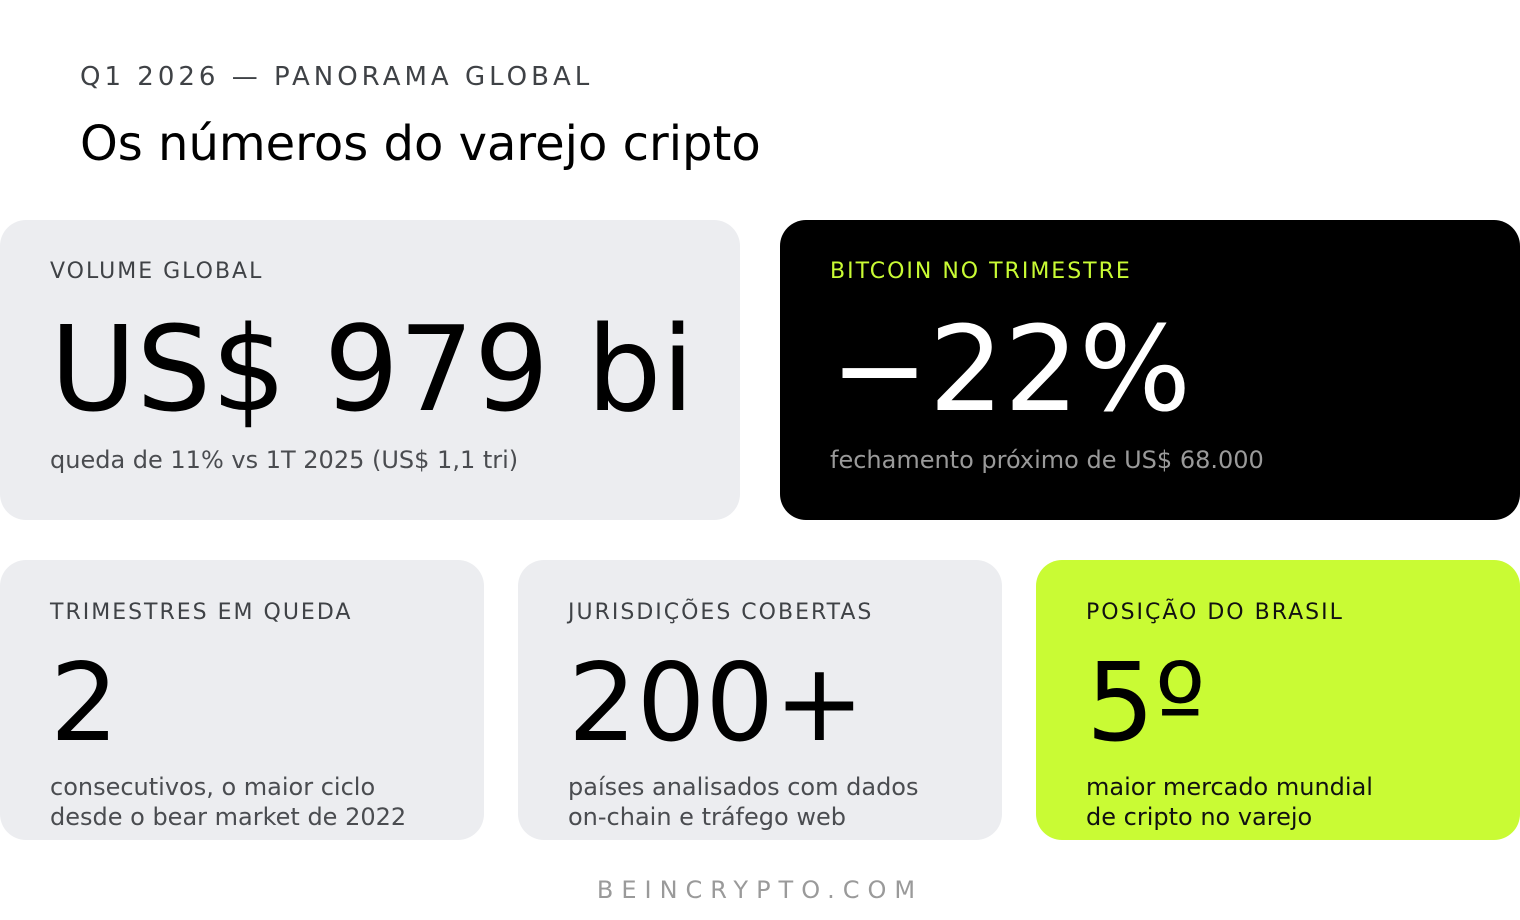 This screenshot has width=1520, height=920. What do you see at coordinates (1215, 612) in the screenshot?
I see `stat-label: POSIÇÃO DO BRASIL` at bounding box center [1215, 612].